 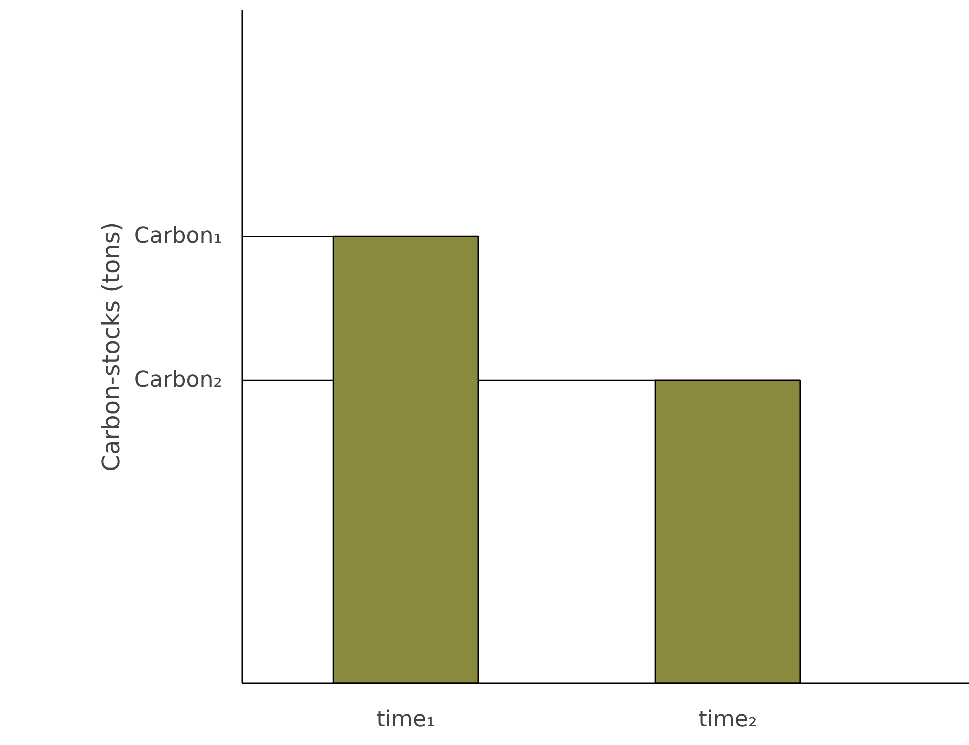 I want to click on ref-line-label: Carbon₁, so click(x=178, y=237).